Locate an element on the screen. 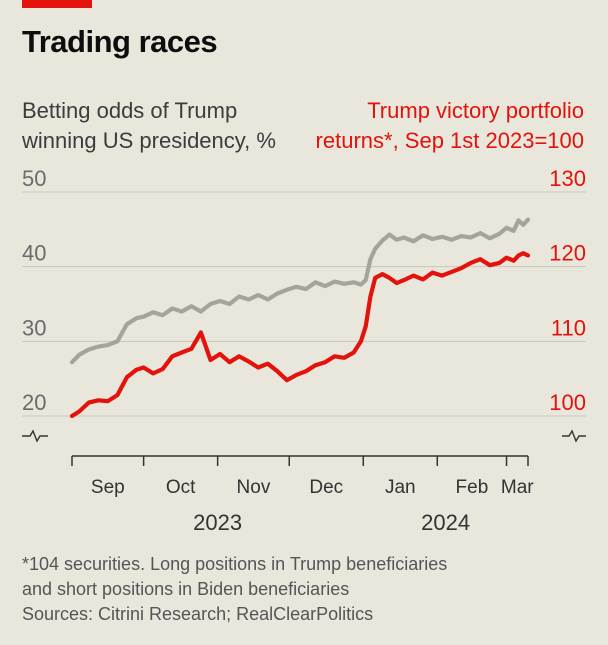  x-year-label: 2023 is located at coordinates (217, 522).